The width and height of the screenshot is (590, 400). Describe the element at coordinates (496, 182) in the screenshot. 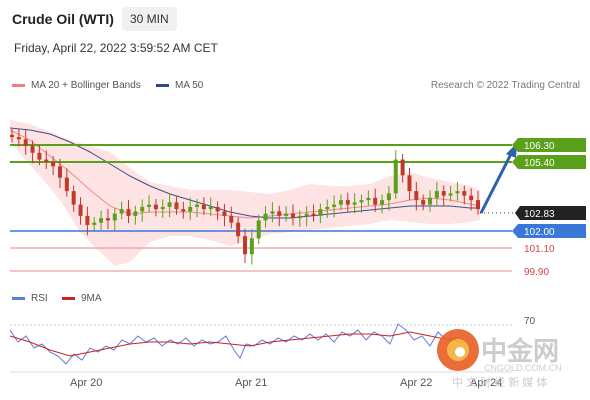

I see `forecast-arrow` at that location.